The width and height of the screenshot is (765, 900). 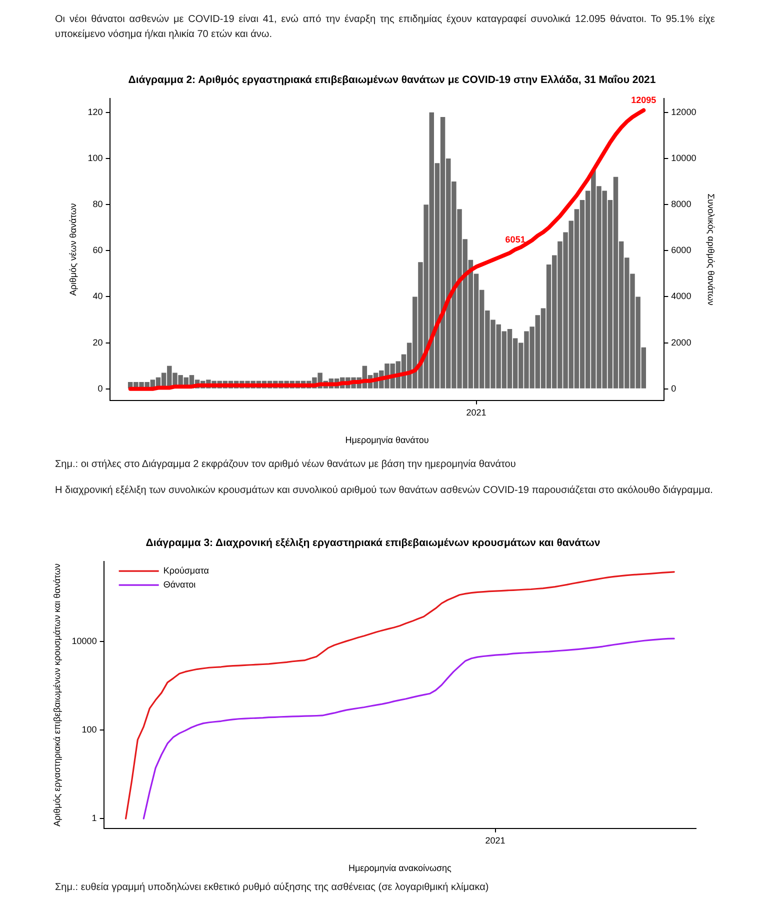 What do you see at coordinates (73, 249) in the screenshot?
I see `y-axis-title: Αριθμός νέων θανάτων` at bounding box center [73, 249].